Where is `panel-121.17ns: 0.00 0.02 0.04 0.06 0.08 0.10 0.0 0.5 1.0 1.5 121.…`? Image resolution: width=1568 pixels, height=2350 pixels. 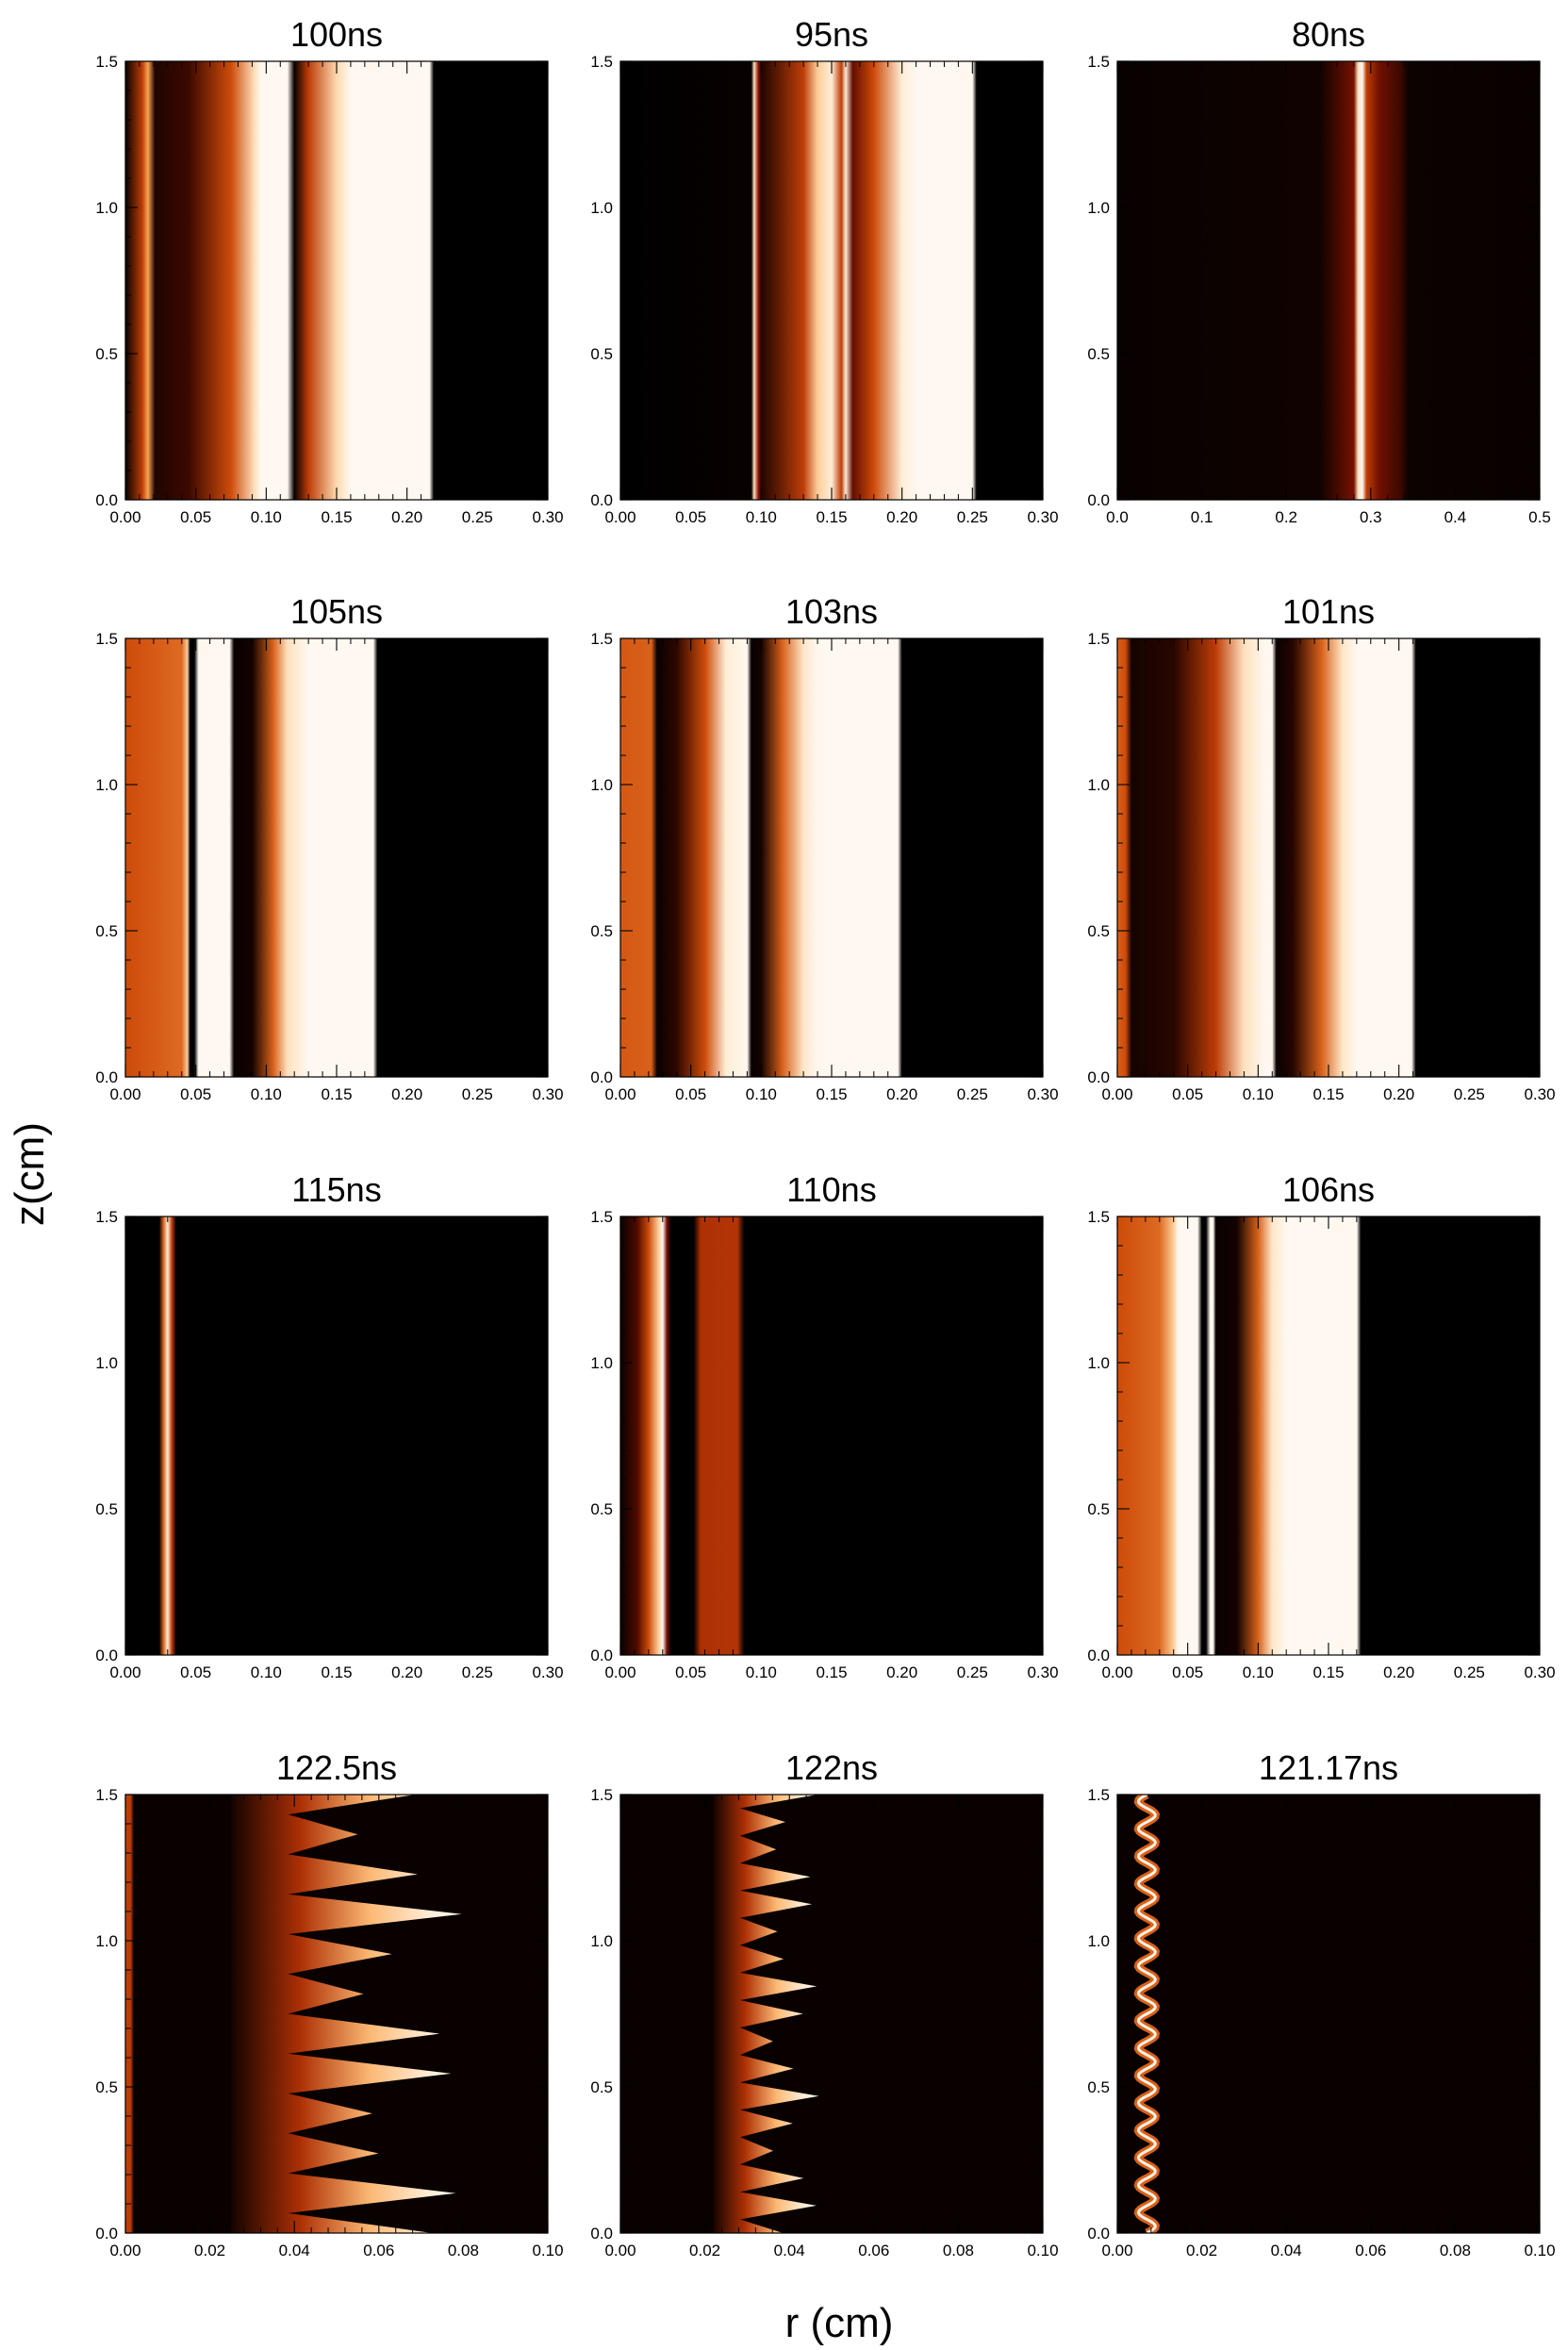
panel-121.17ns: 0.00 0.02 0.04 0.06 0.08 0.10 0.0 0.5 1.0 1.5 121.… is located at coordinates (1321, 2003).